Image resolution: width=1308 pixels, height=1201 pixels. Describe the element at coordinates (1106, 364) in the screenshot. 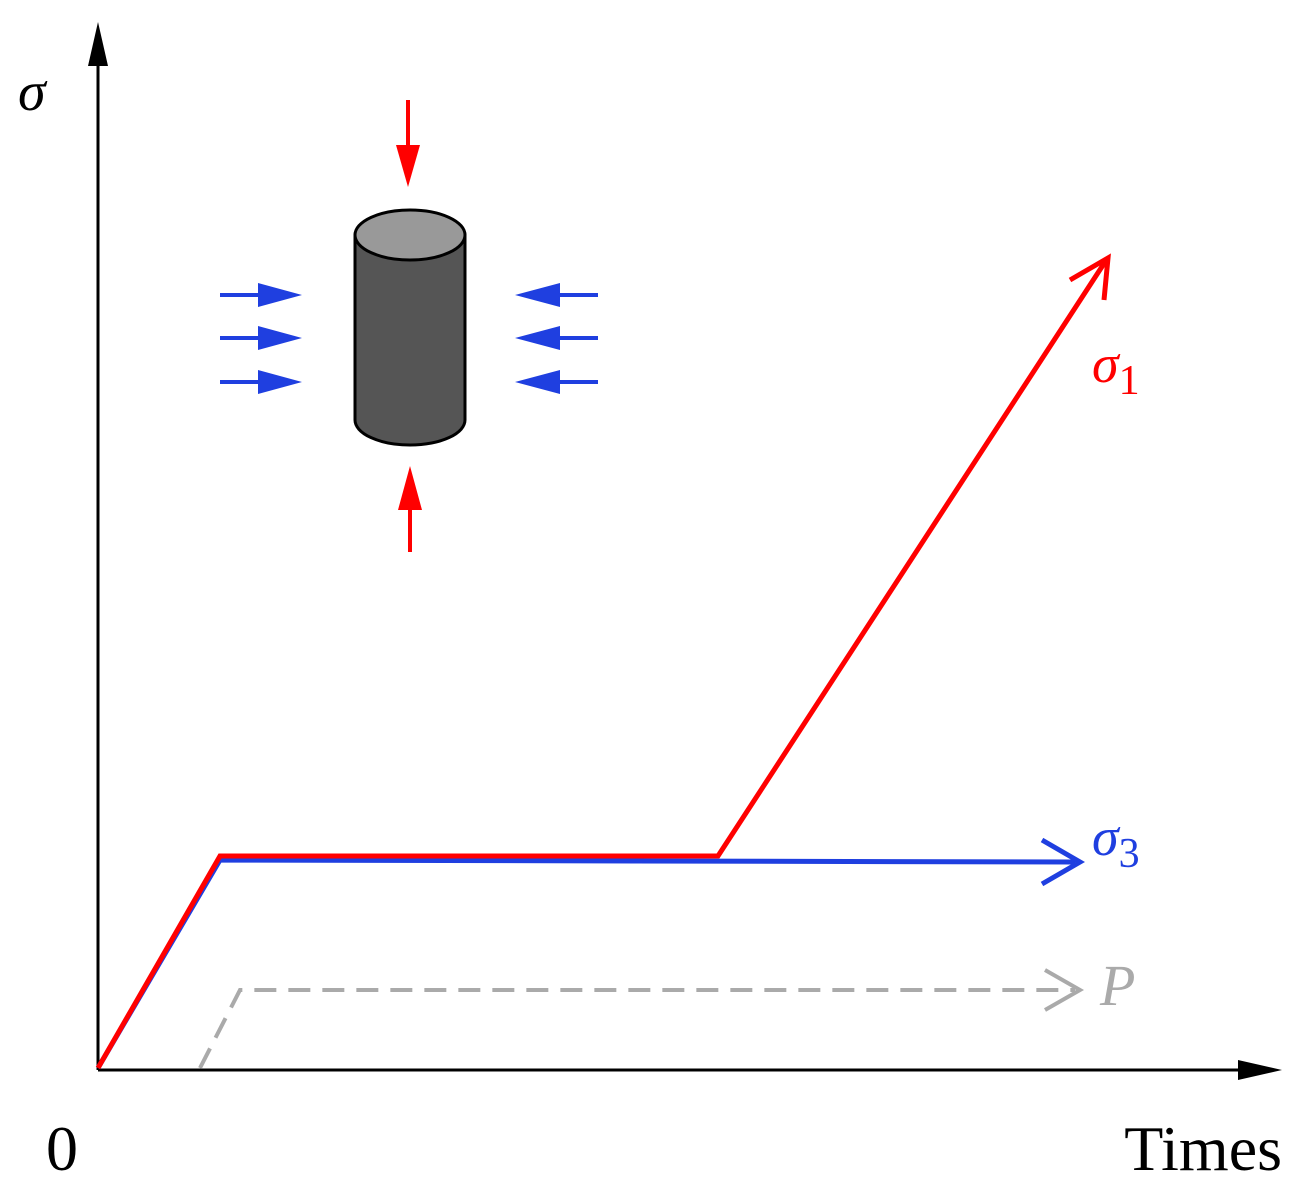

I see `sigma1-symbol: σ` at that location.